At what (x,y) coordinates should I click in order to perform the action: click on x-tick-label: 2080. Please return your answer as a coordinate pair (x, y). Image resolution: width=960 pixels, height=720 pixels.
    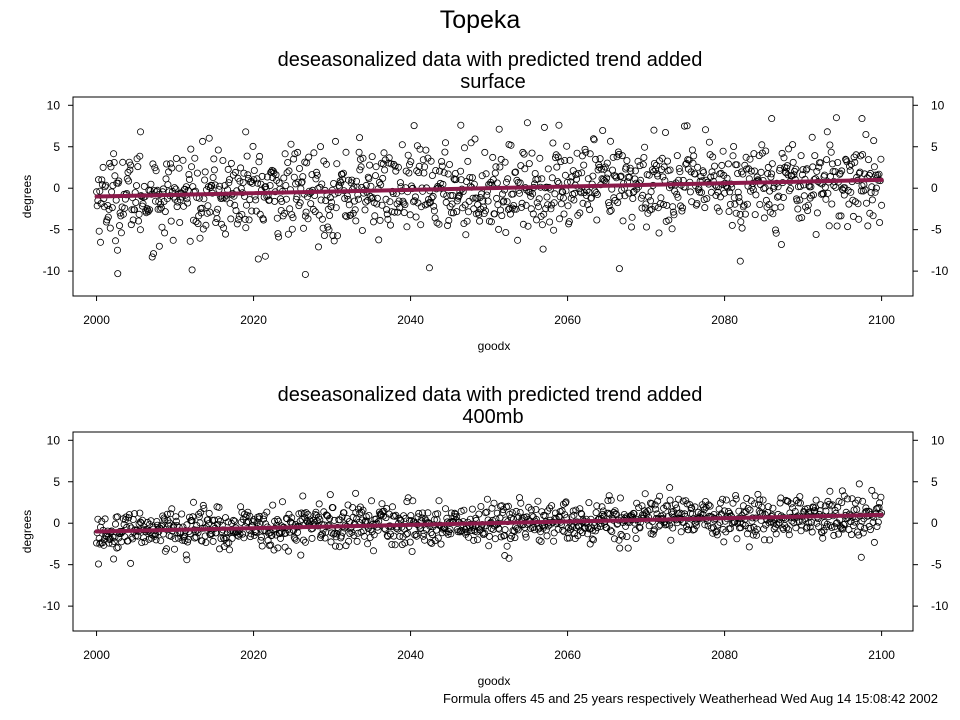
    Looking at the image, I should click on (724, 655).